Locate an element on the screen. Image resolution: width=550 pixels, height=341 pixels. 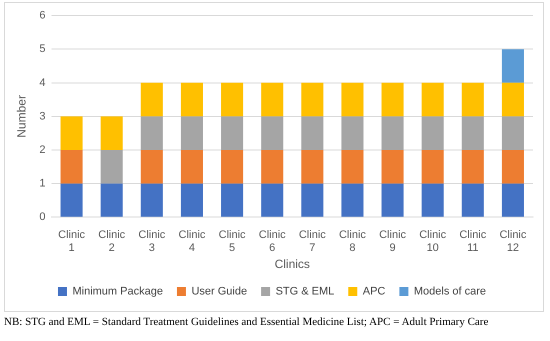
y-tick-label: 4 is located at coordinates (42, 82).